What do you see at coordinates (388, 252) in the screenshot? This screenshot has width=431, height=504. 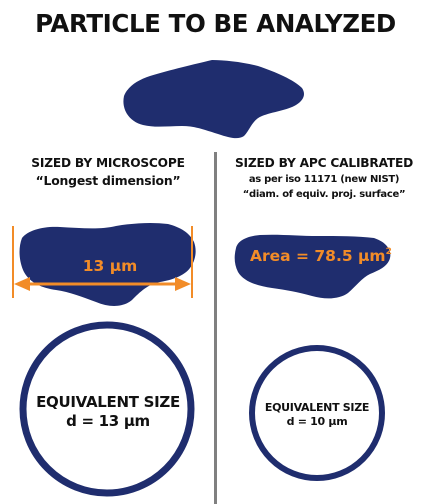 I see `area-label-exponent: 2` at bounding box center [388, 252].